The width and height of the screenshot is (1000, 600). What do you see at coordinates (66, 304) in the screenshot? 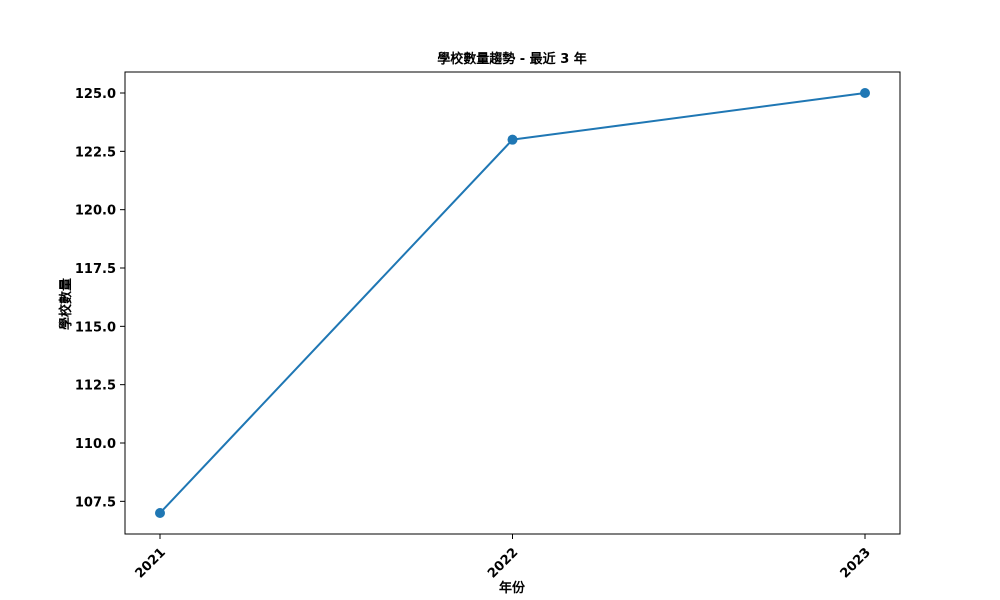
I see `y-axis-label: 學校數量` at bounding box center [66, 304].